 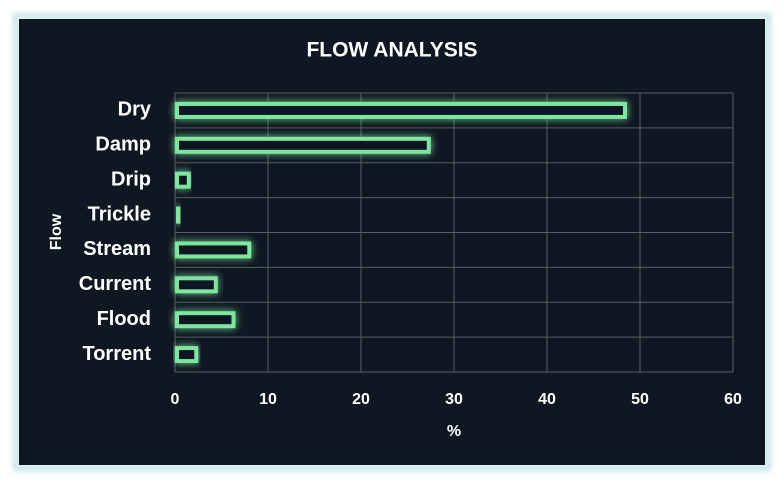 I want to click on x-tick-label: 60, so click(x=733, y=399).